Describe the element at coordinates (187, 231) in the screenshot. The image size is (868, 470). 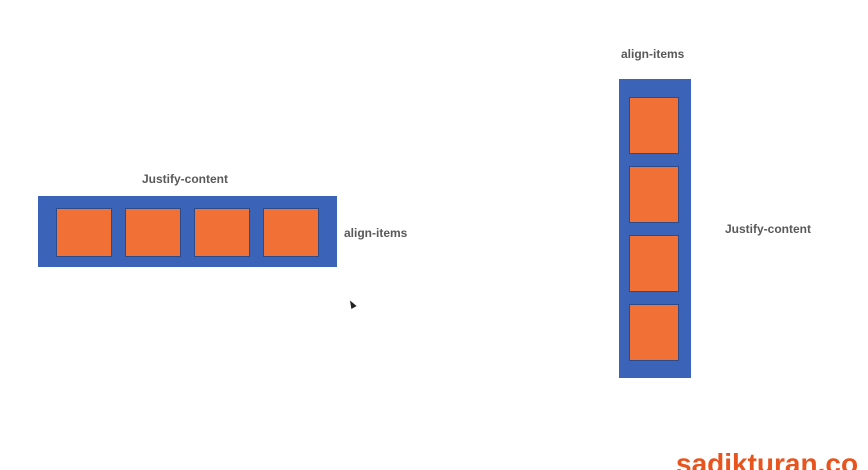
I see `row-flex-container` at that location.